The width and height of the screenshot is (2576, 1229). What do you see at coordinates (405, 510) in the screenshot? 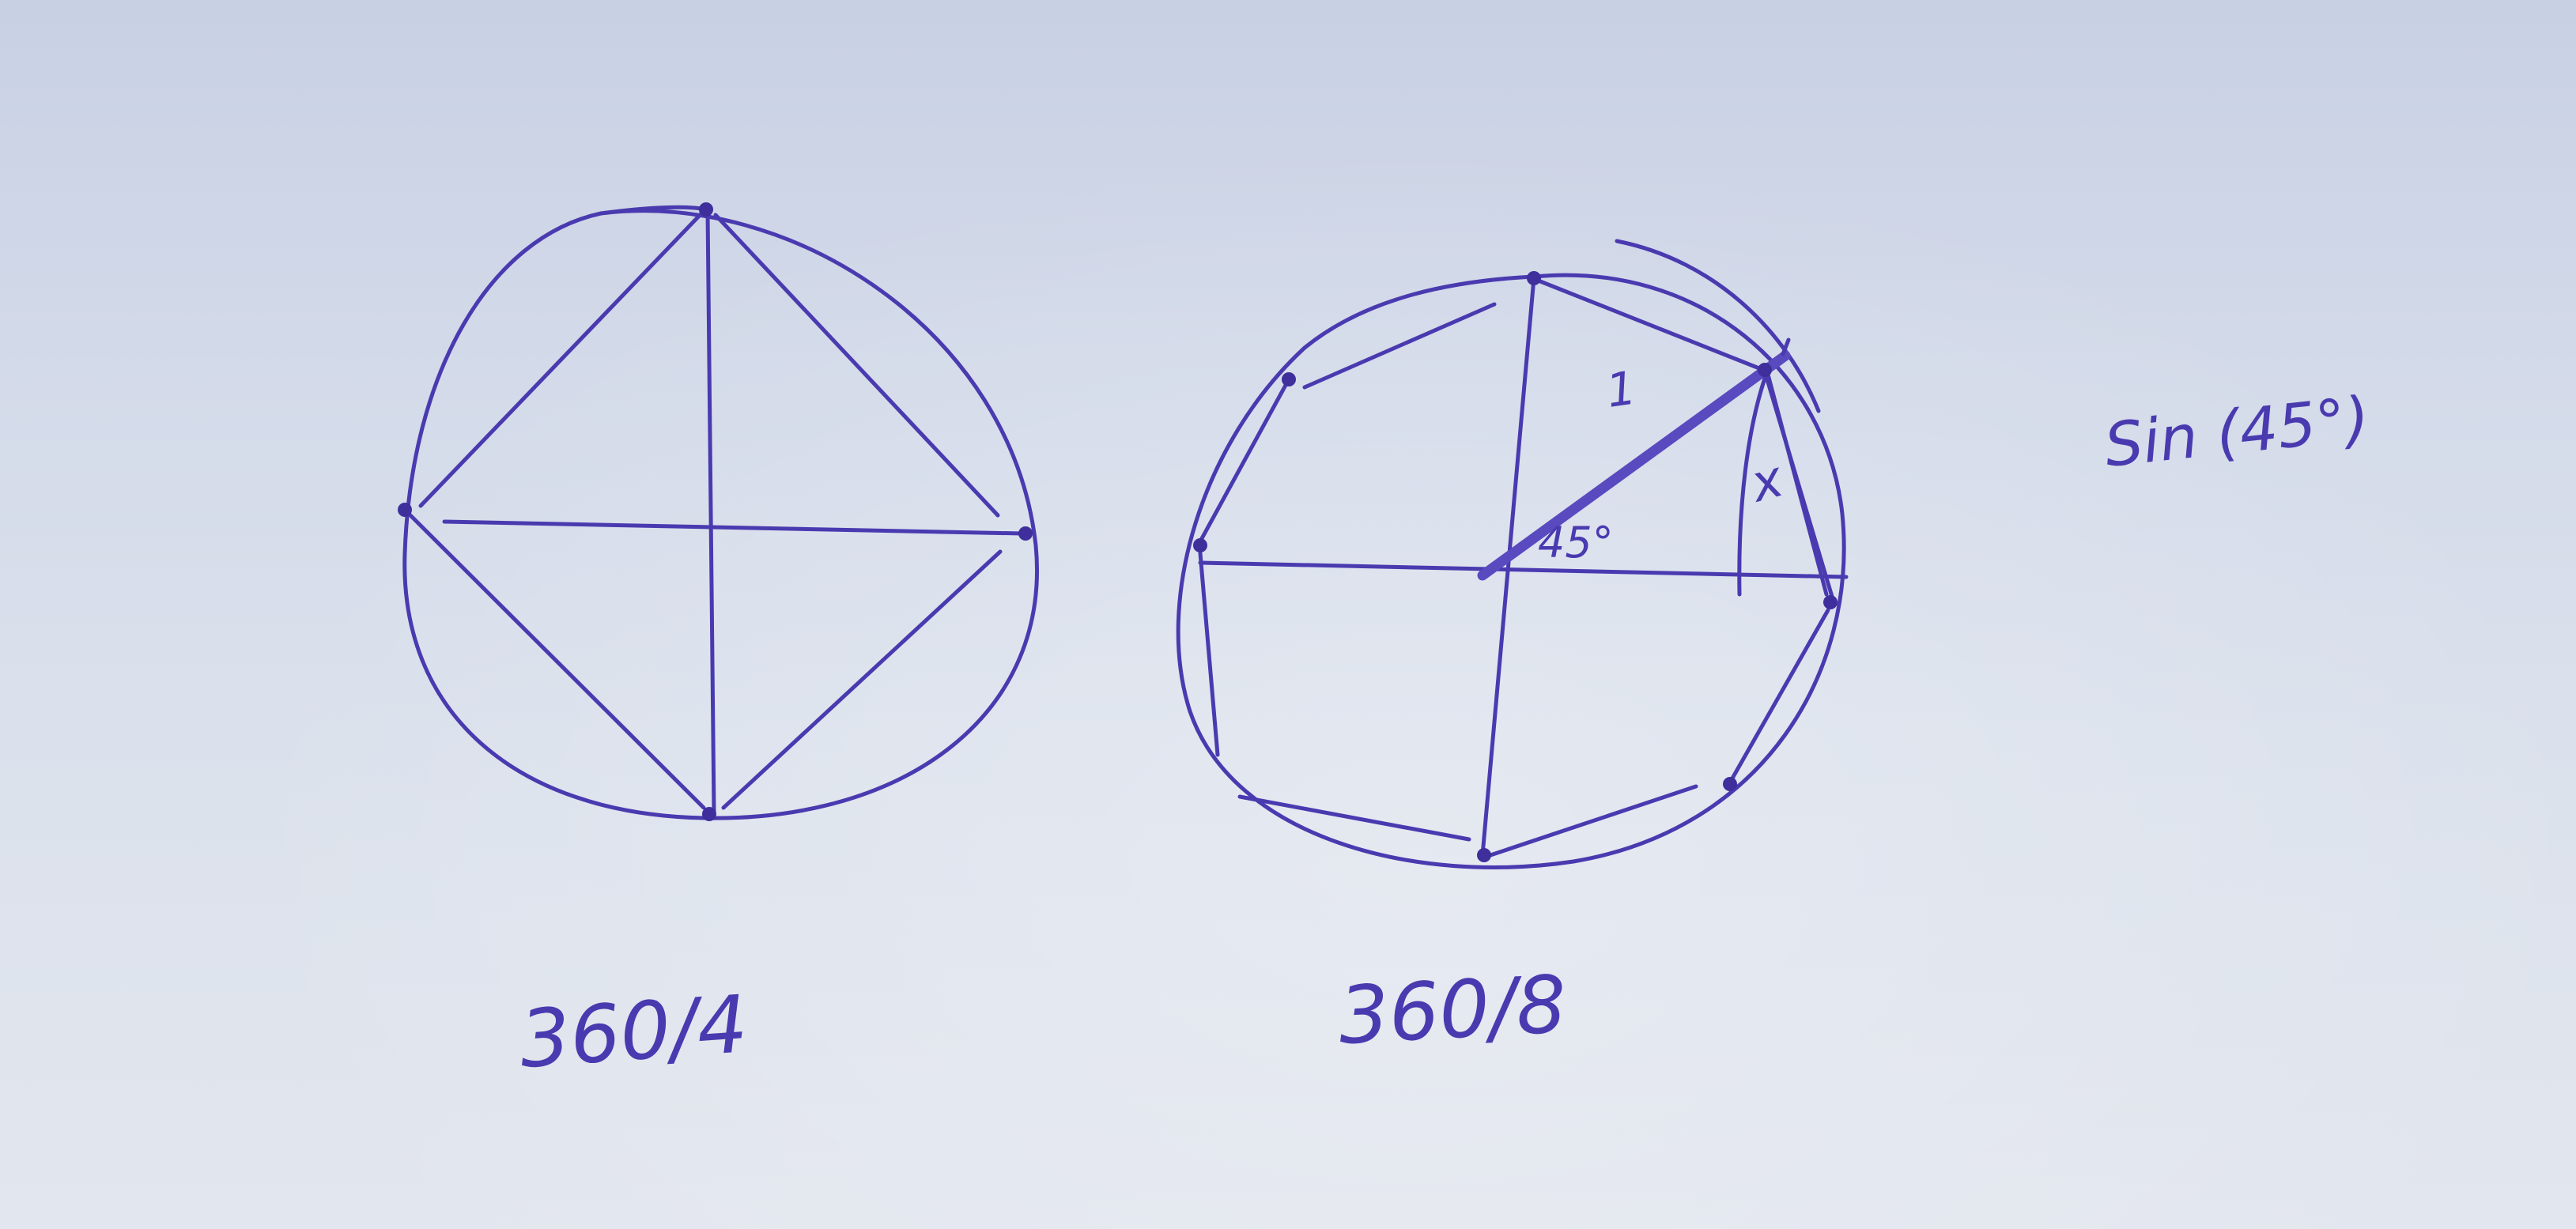
I see `left-vertex-left` at bounding box center [405, 510].